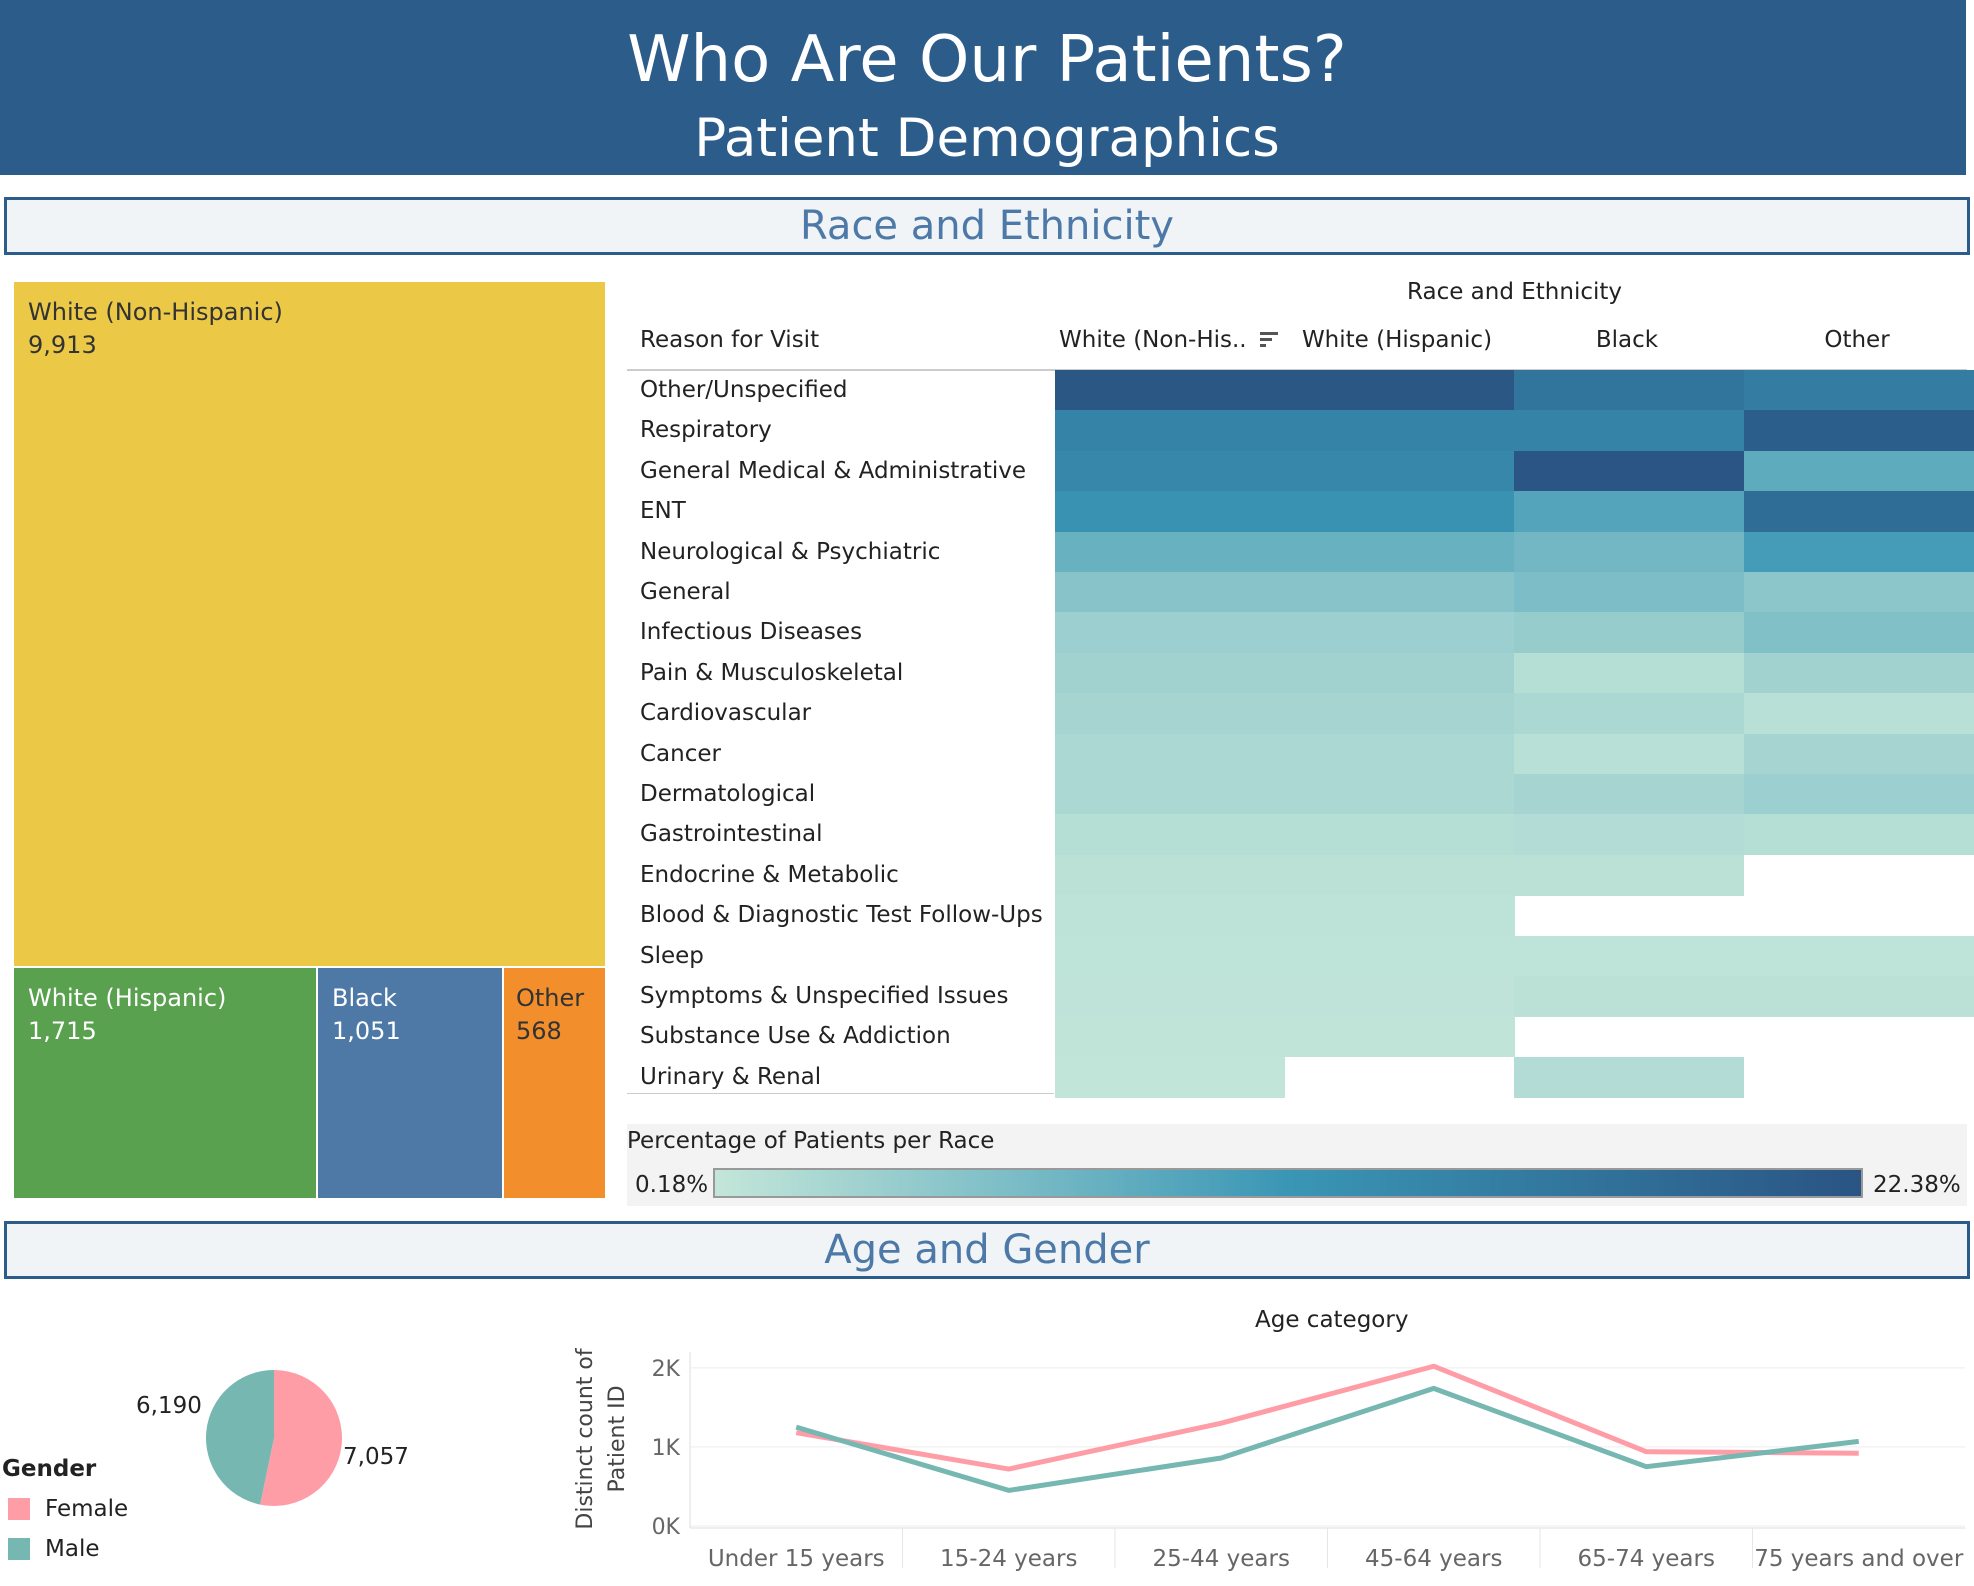 The image size is (1974, 1586). What do you see at coordinates (1917, 1185) in the screenshot?
I see `color-legend-max: 22.38%` at bounding box center [1917, 1185].